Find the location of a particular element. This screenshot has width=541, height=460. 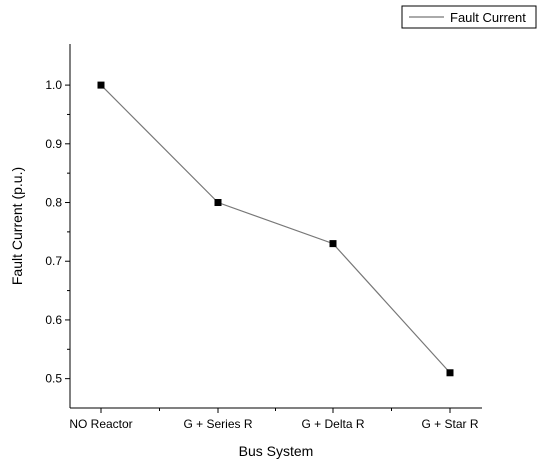

x-tick-label-3: G + Star R is located at coordinates (449, 424).